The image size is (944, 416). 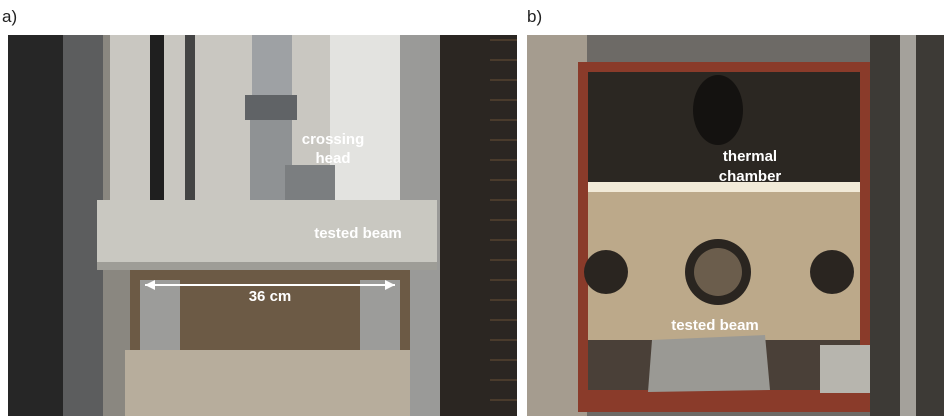 What do you see at coordinates (9, 16) in the screenshot?
I see `panel-label: a)` at bounding box center [9, 16].